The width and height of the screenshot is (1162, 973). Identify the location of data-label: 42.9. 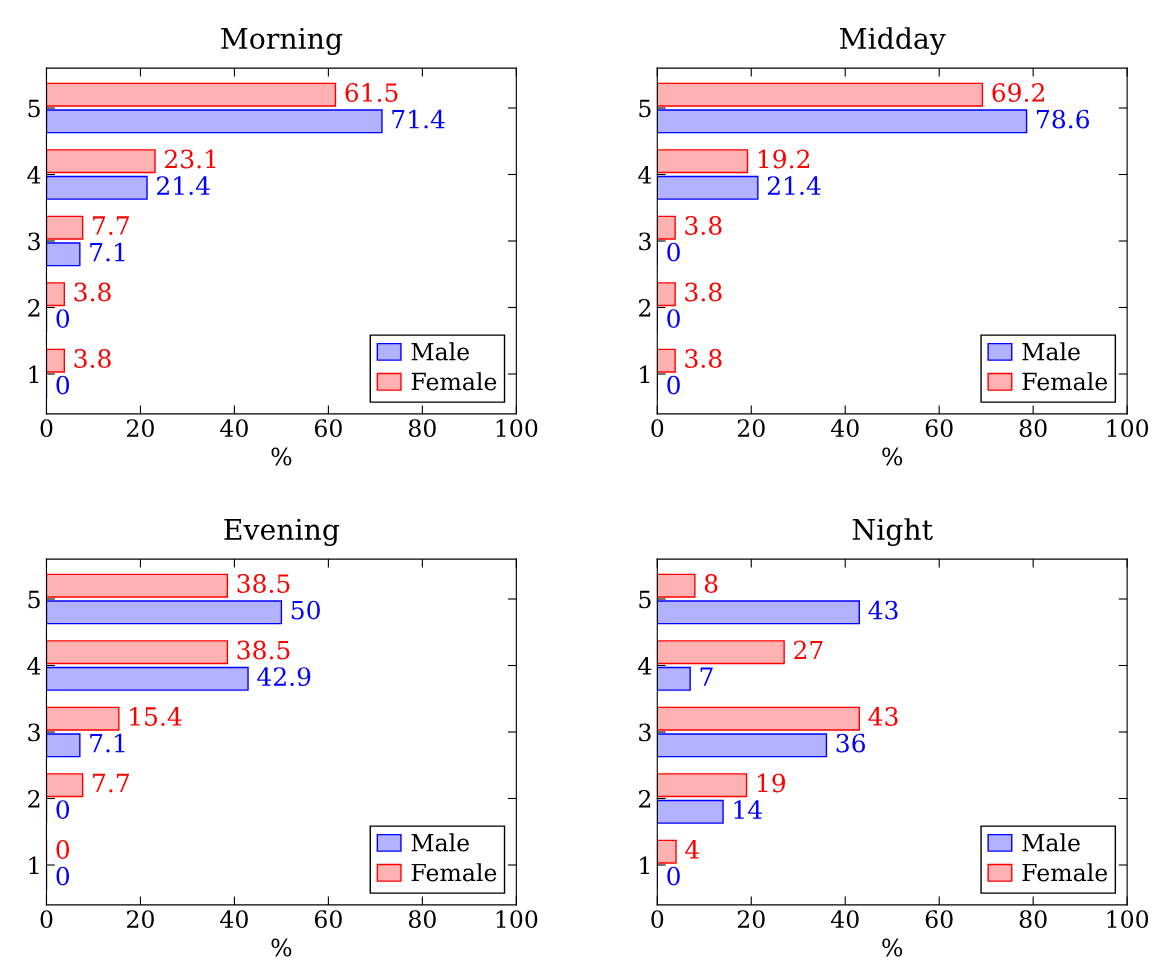
(284, 677).